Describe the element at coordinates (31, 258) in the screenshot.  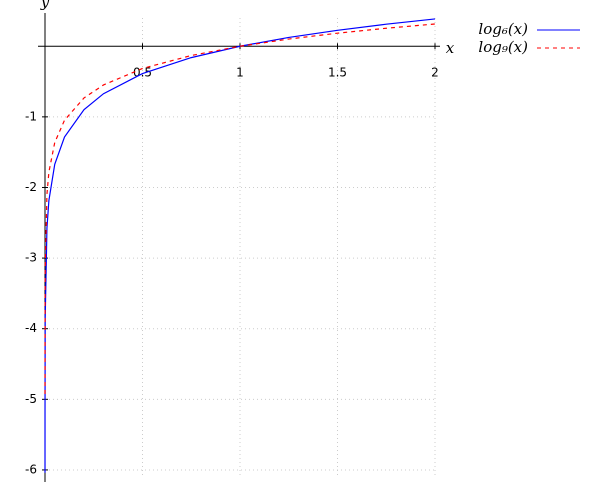
I see `y-tick-label: -3` at that location.